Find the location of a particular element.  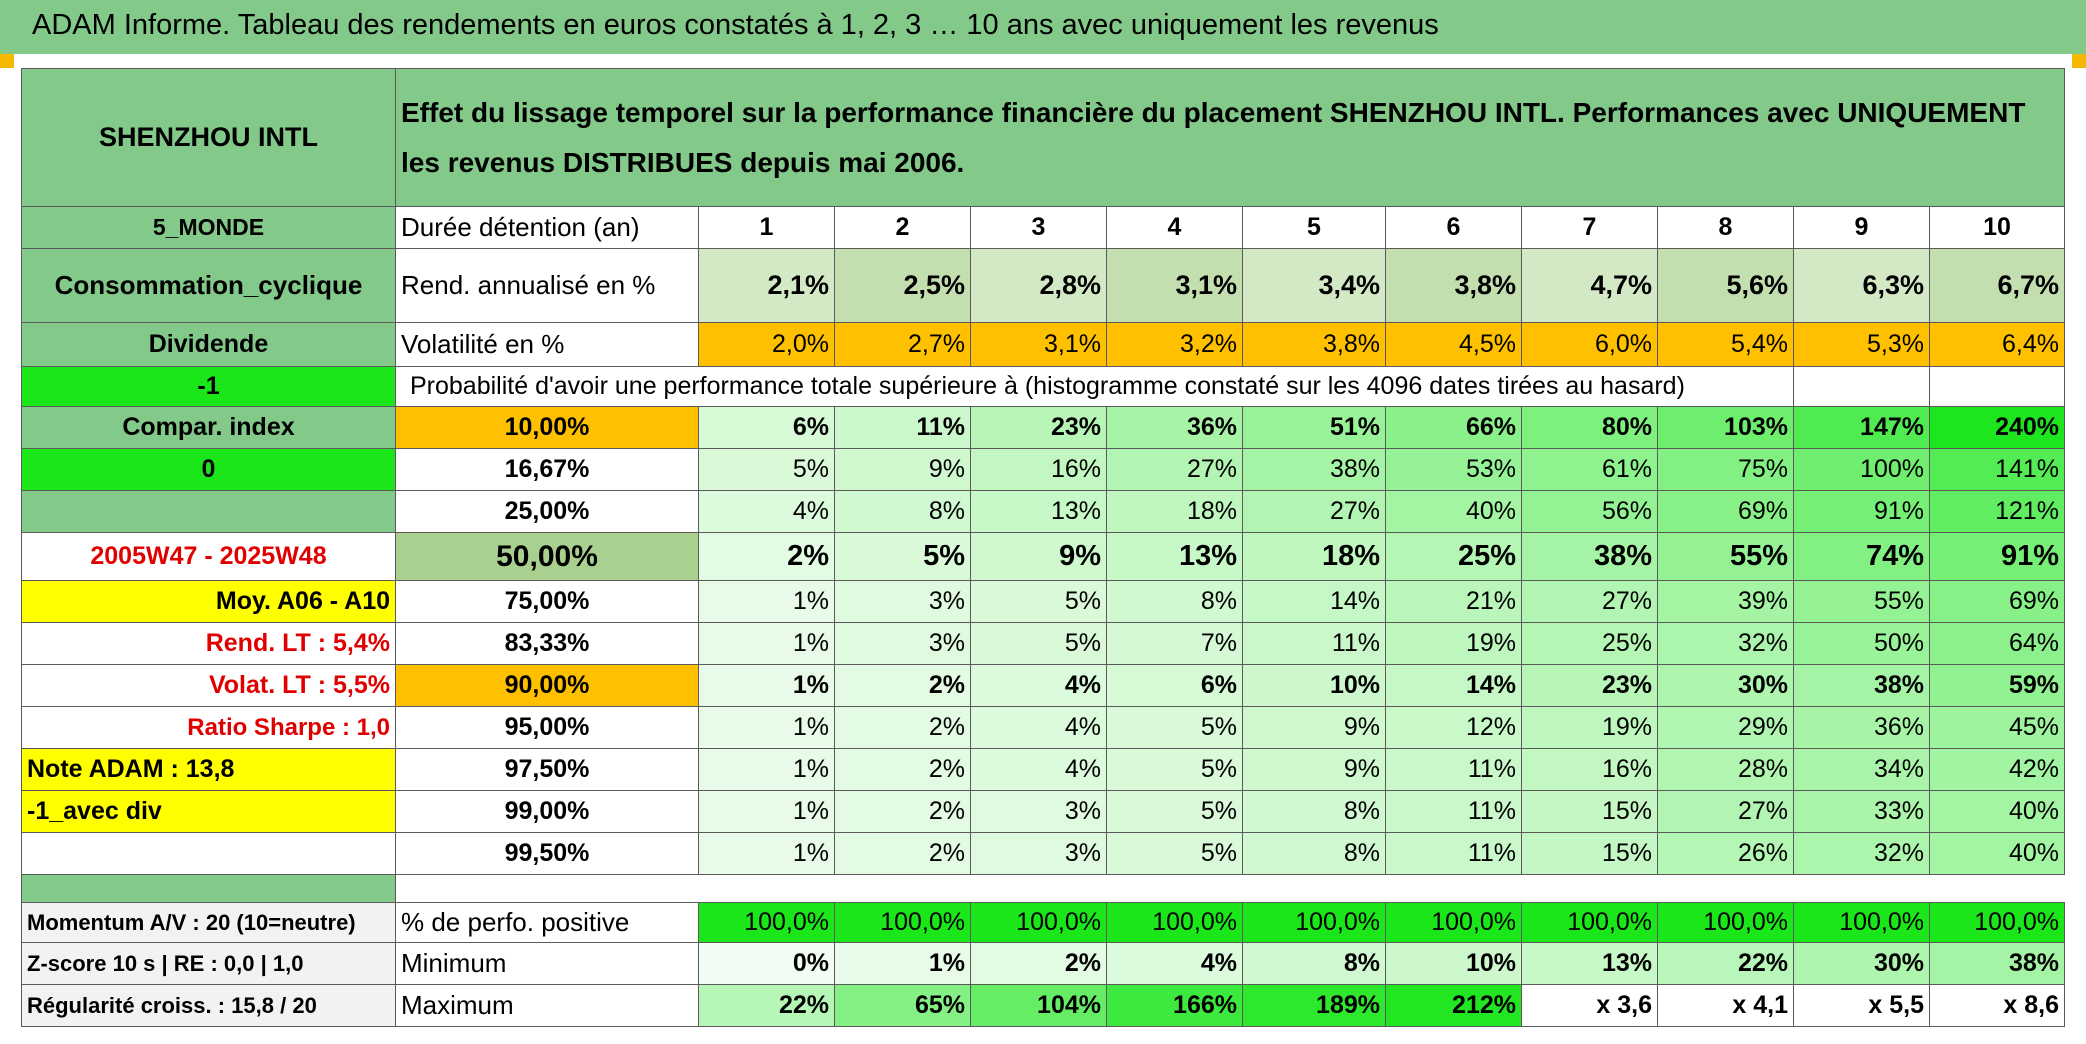

probability-value: 51% is located at coordinates (1314, 427).